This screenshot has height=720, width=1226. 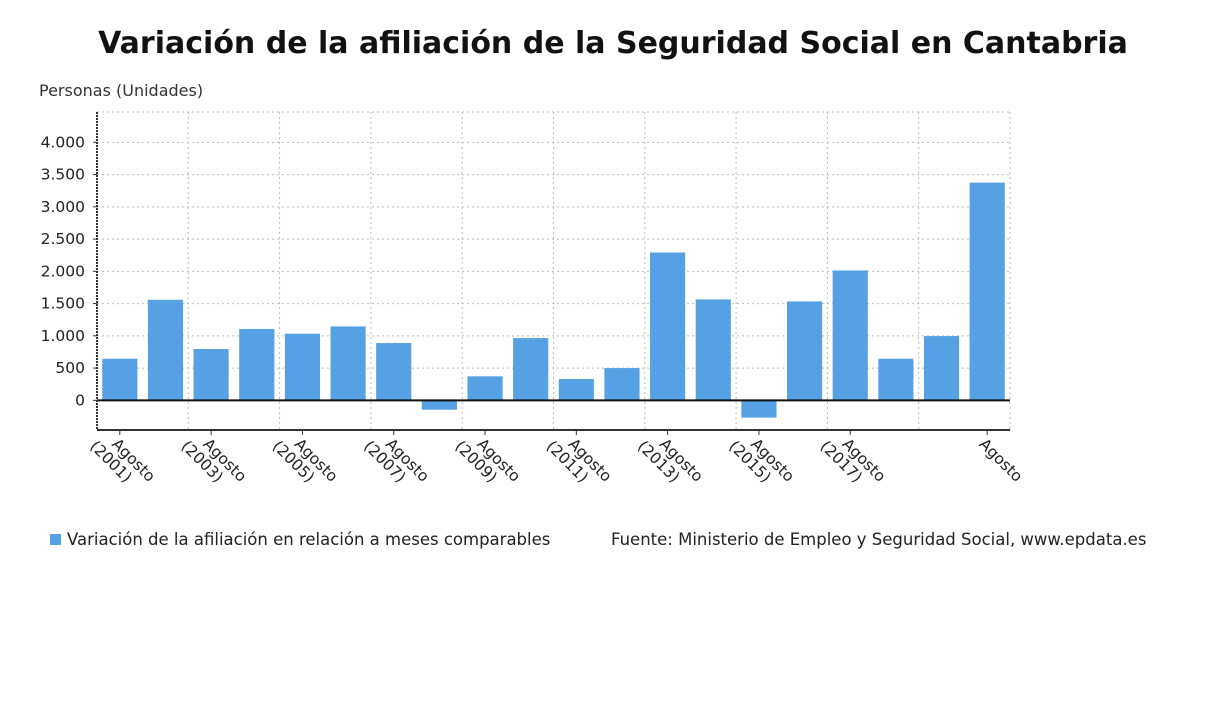 I want to click on x-tick-label: Agosto(2001), so click(x=122, y=461).